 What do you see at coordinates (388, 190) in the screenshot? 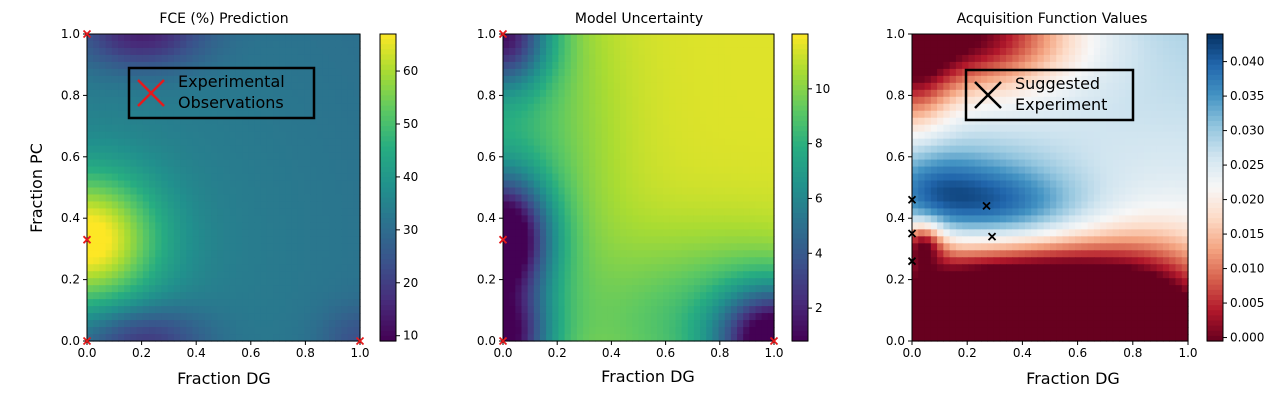
I see `colorbar-segment` at bounding box center [388, 190].